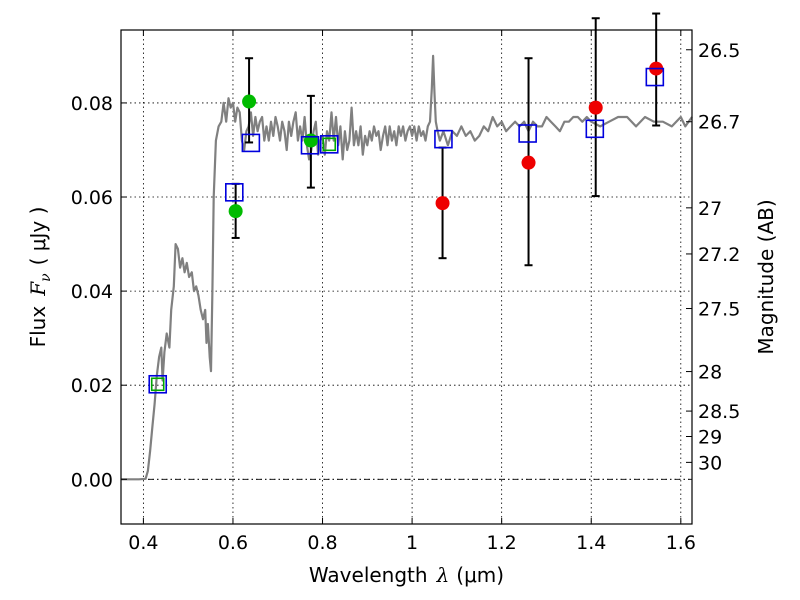 This screenshot has height=600, width=800. I want to click on y-axis-label: Flux Fν ( μJy ), so click(40, 277).